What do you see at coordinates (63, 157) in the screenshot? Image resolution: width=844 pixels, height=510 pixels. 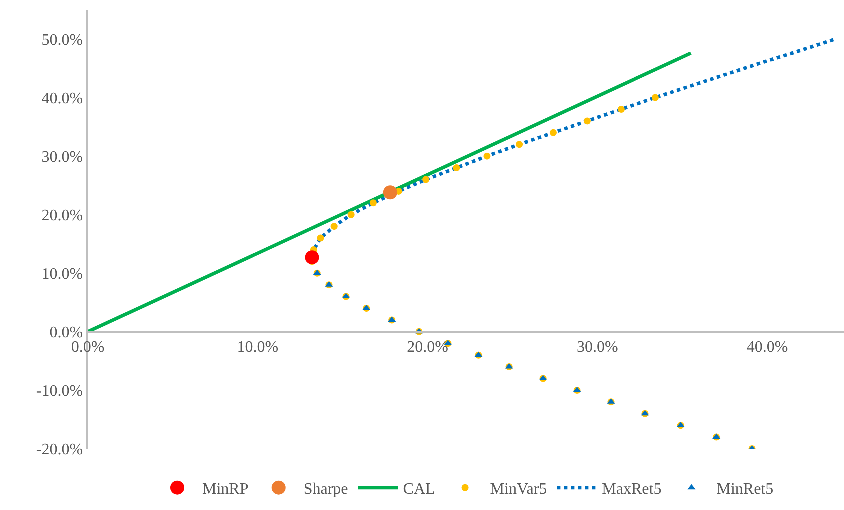 I see `y-tick-label: 30.0%` at bounding box center [63, 157].